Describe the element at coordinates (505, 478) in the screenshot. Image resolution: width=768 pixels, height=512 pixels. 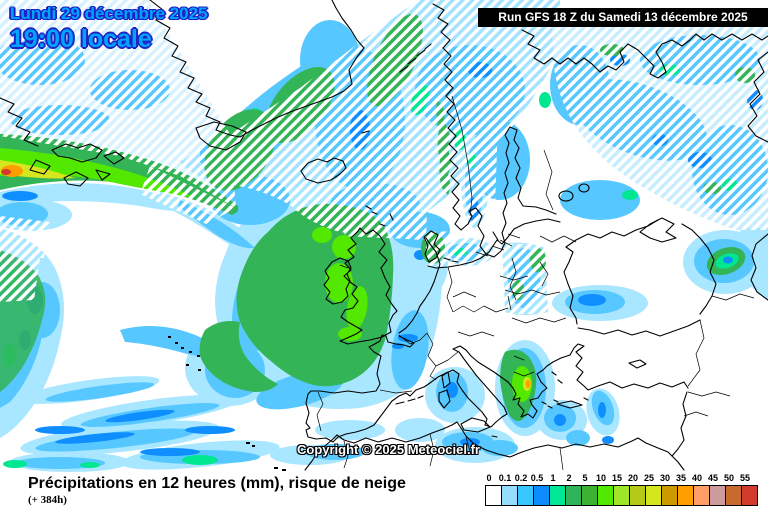
I see `legend-tick-label: 0.1` at that location.